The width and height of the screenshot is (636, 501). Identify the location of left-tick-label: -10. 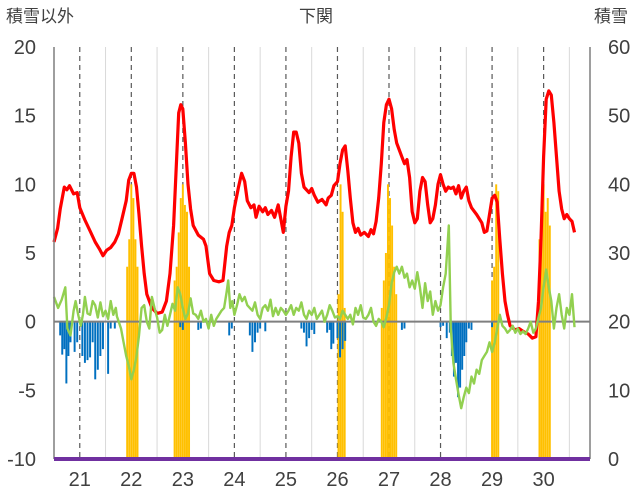
(21, 460).